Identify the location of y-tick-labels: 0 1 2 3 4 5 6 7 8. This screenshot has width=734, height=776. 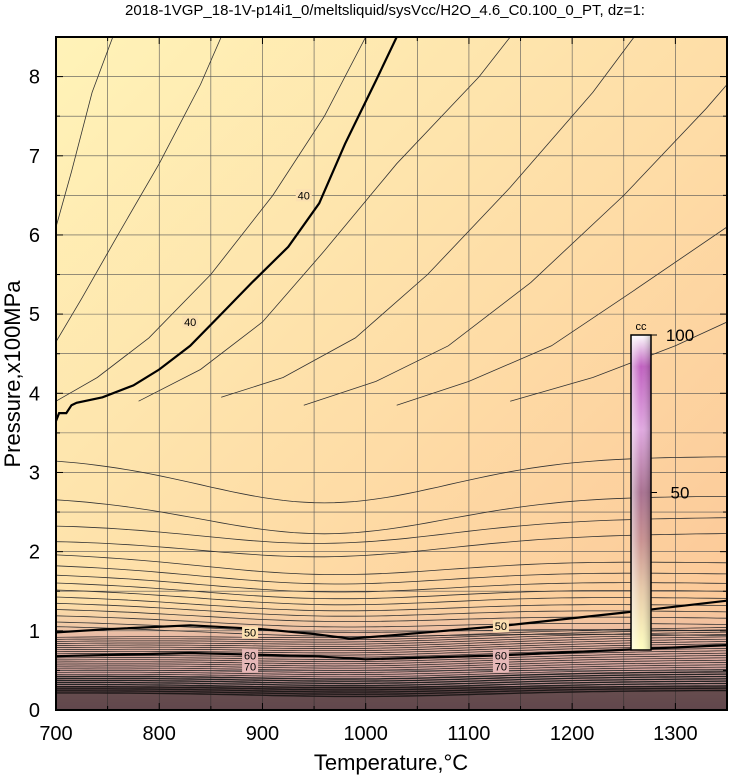
(34, 394).